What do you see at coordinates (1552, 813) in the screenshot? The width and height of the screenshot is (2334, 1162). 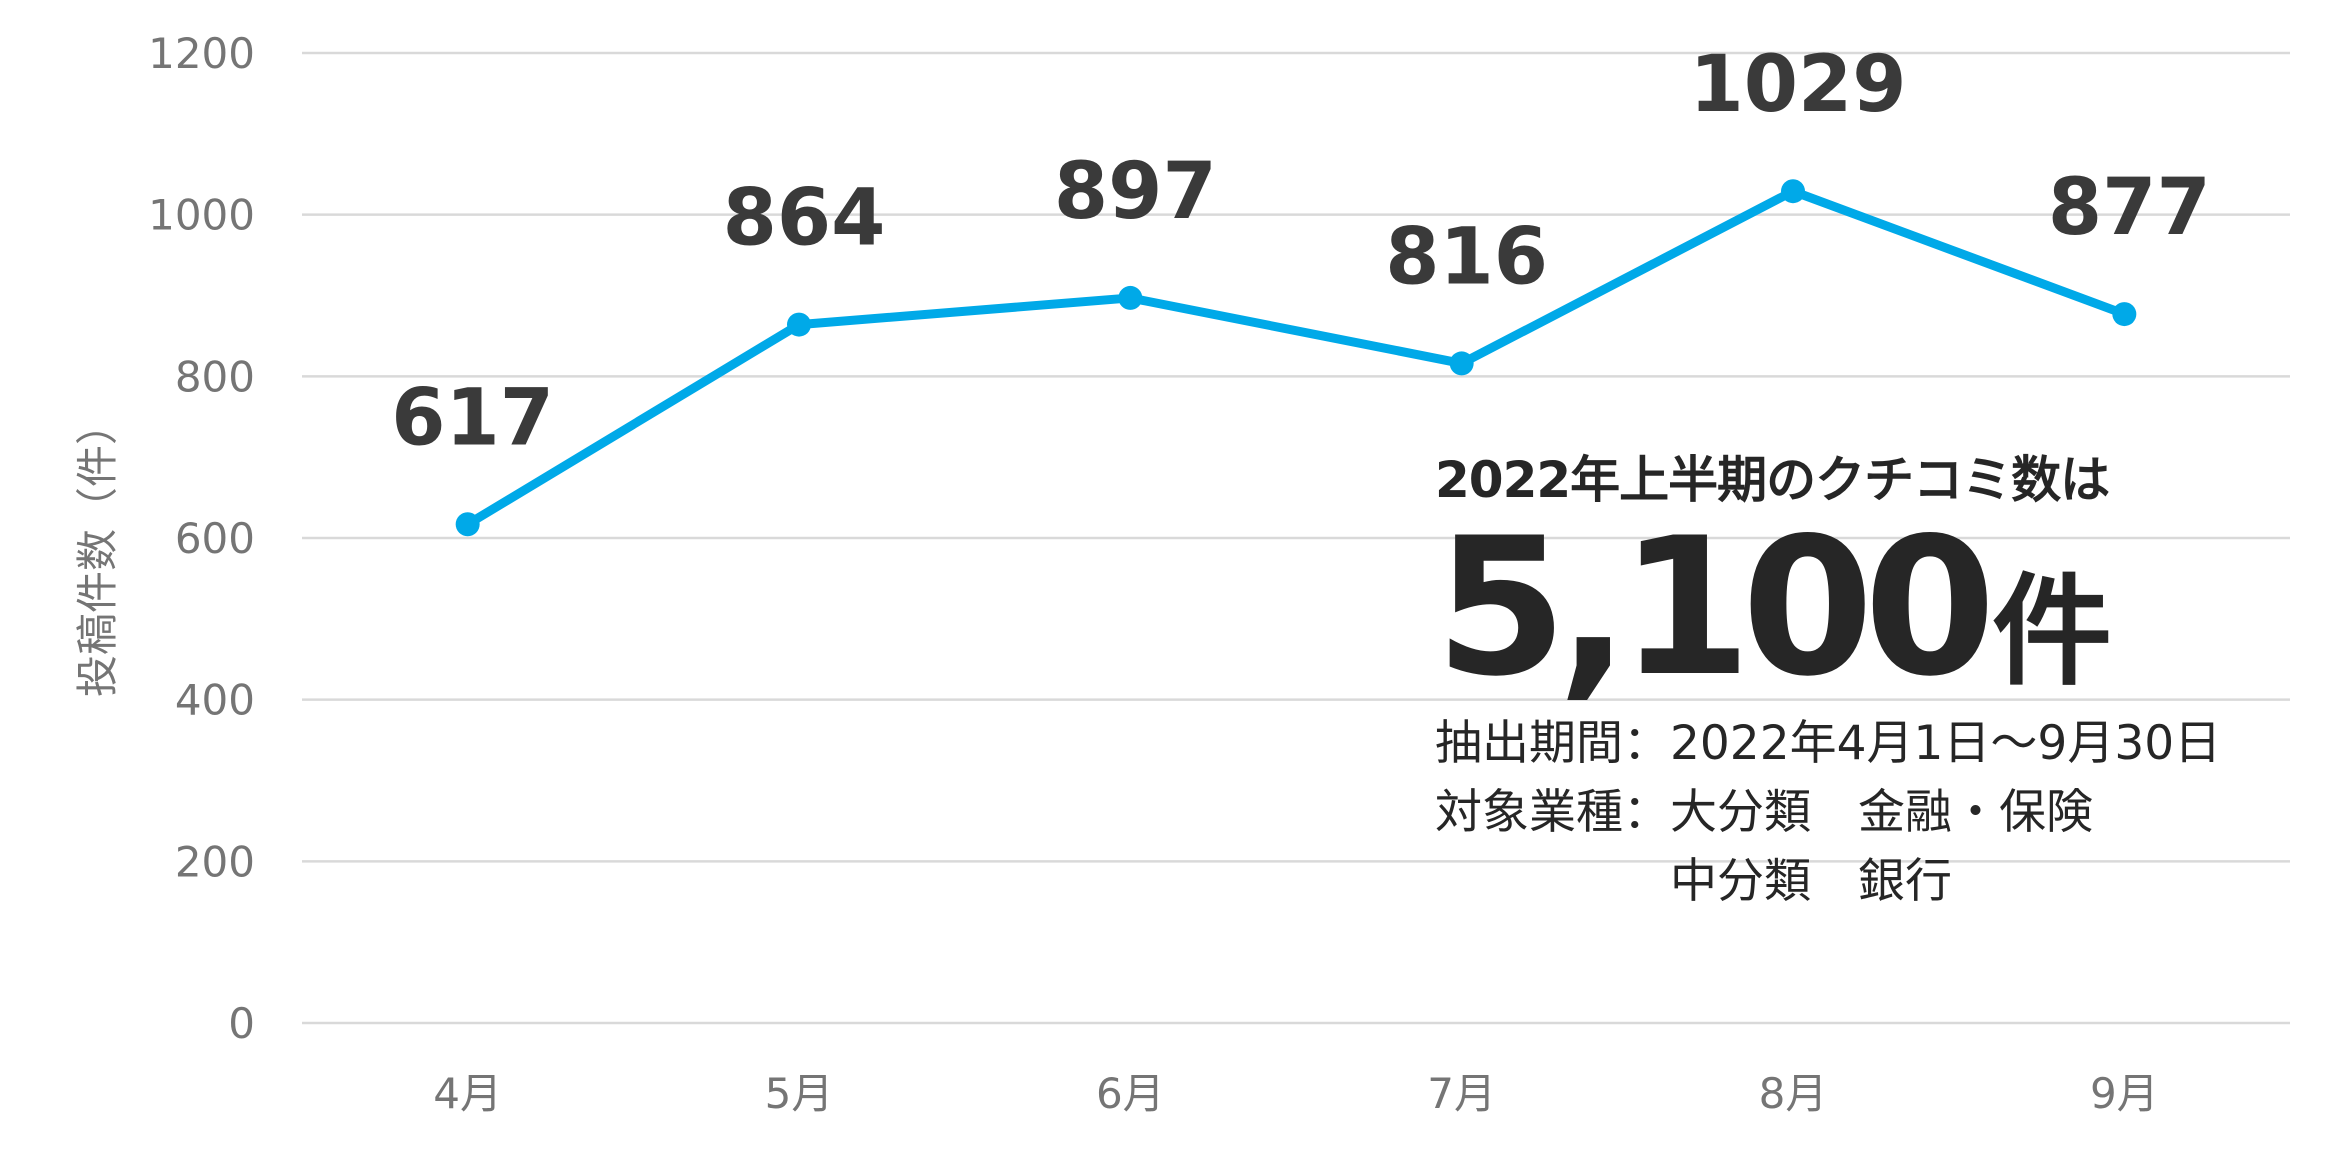 I see `industry-label: 対象業種：` at bounding box center [1552, 813].